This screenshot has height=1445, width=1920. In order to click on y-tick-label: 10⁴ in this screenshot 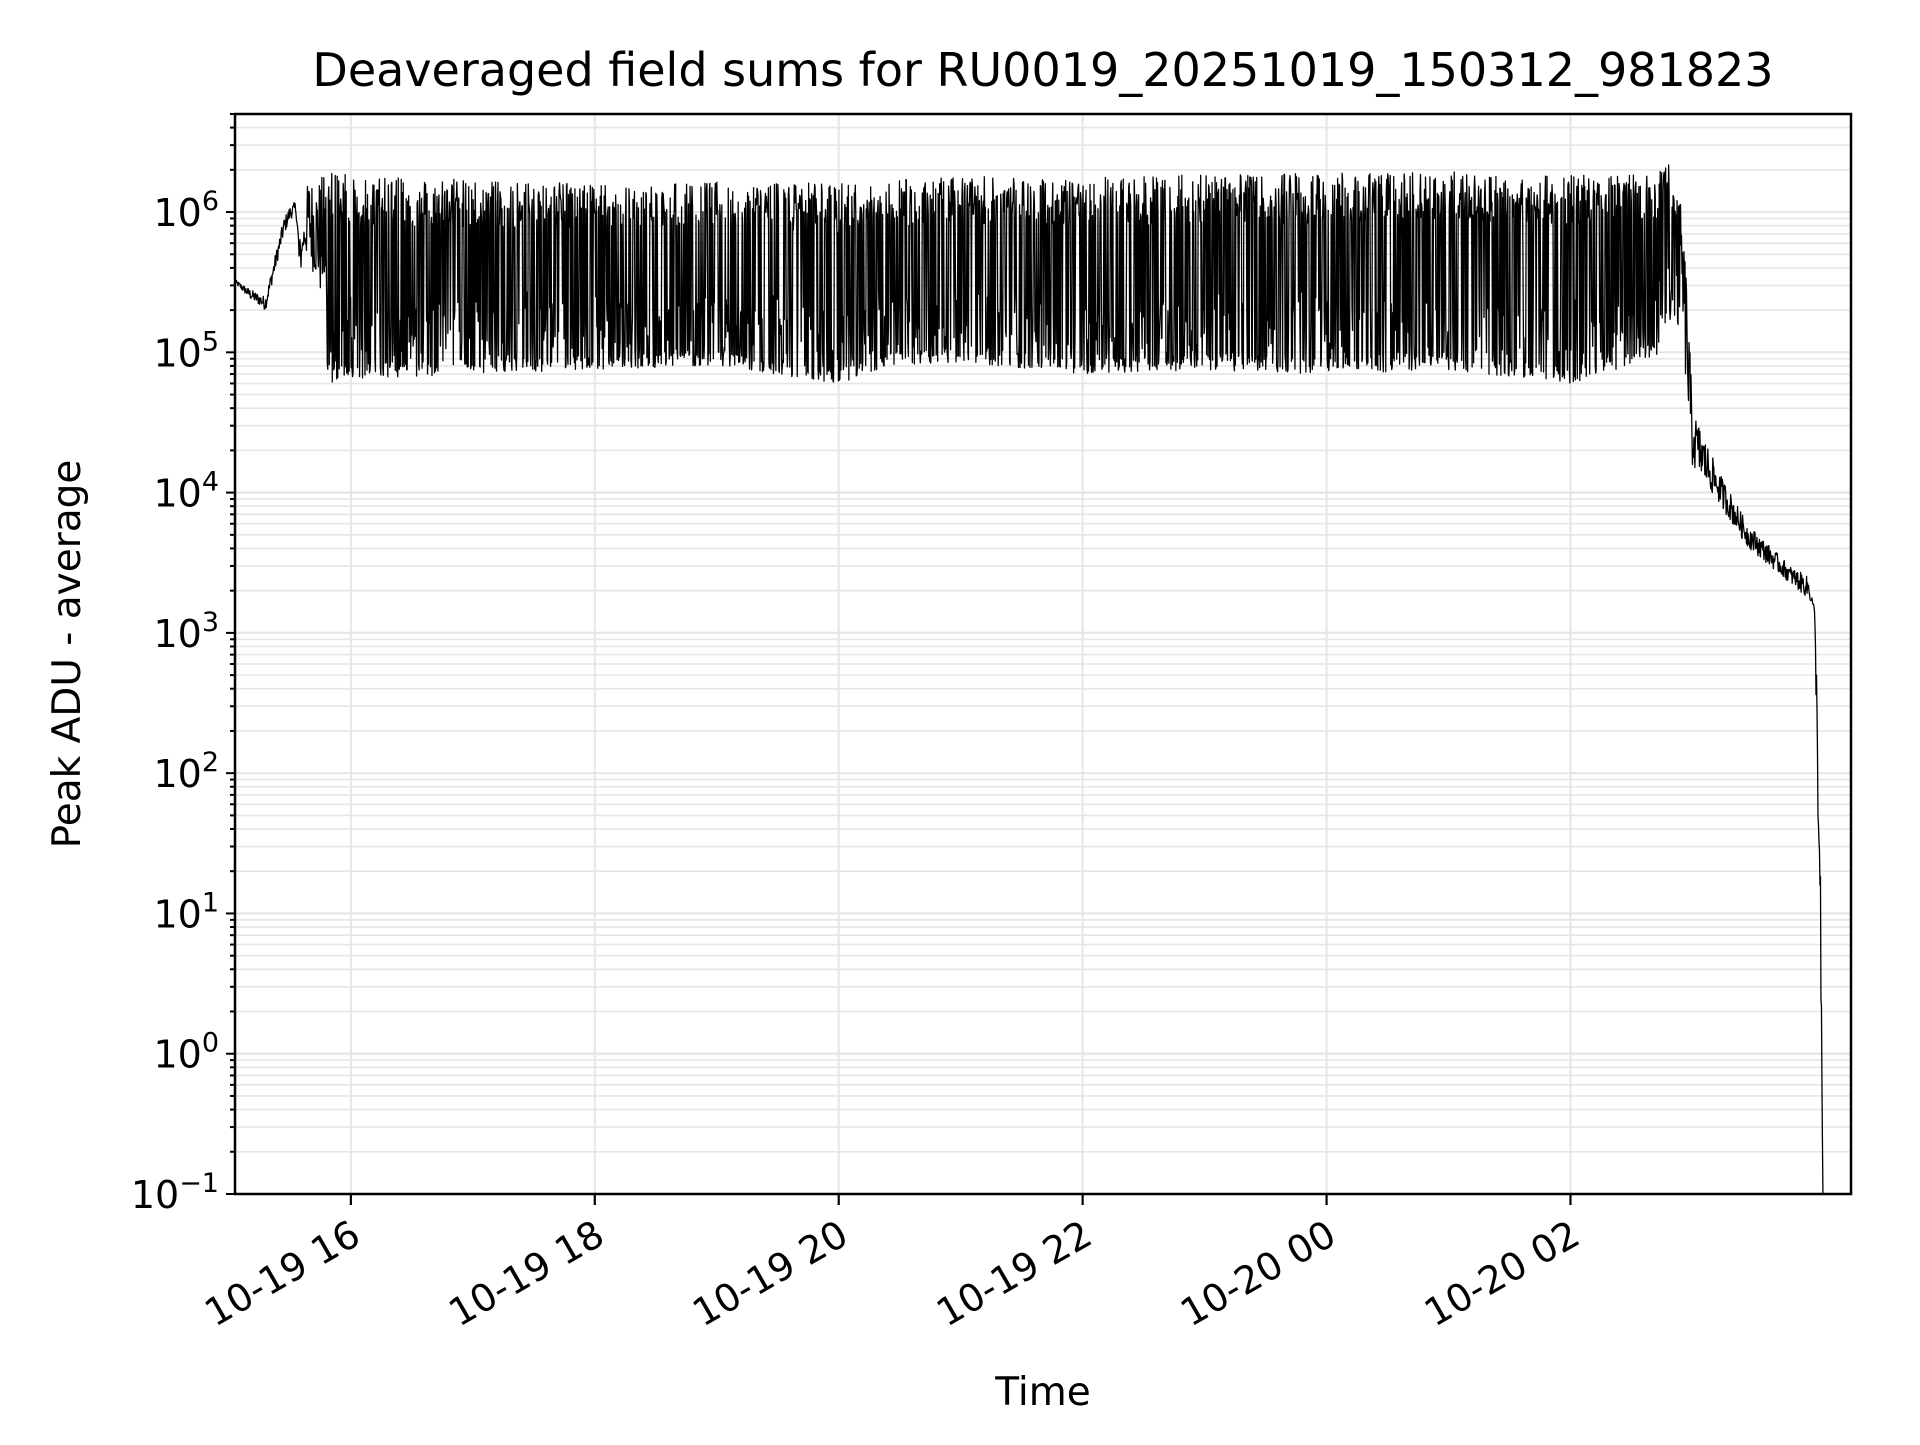, I will do `click(186, 491)`.